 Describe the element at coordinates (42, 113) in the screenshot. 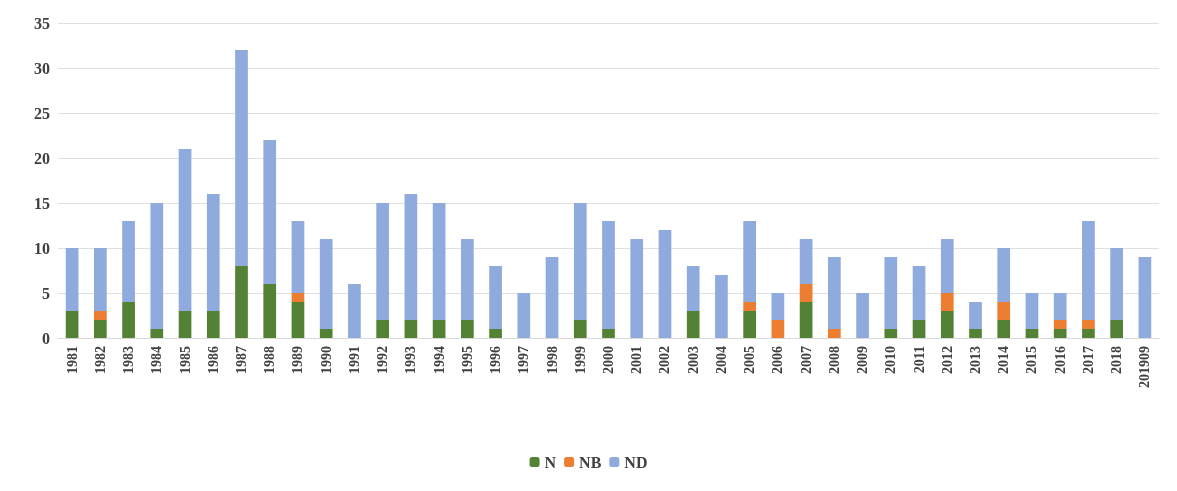

I see `y-tick-label: 25` at that location.